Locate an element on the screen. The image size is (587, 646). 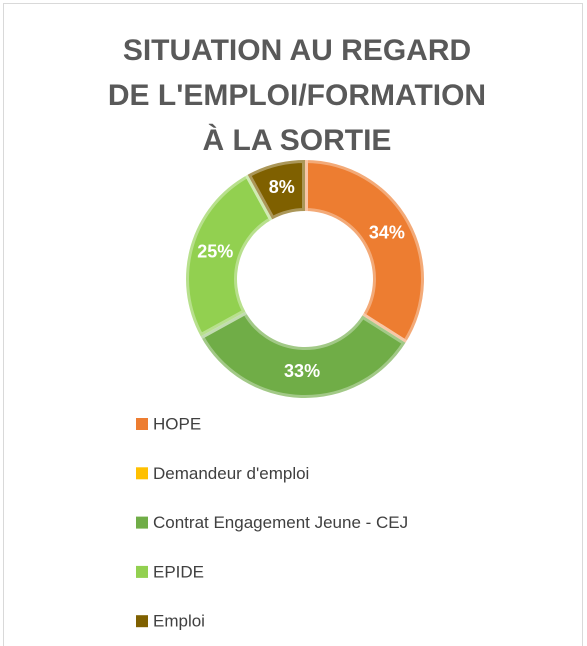
legend-label: Contrat Engagement Jeune - CEJ is located at coordinates (280, 522).